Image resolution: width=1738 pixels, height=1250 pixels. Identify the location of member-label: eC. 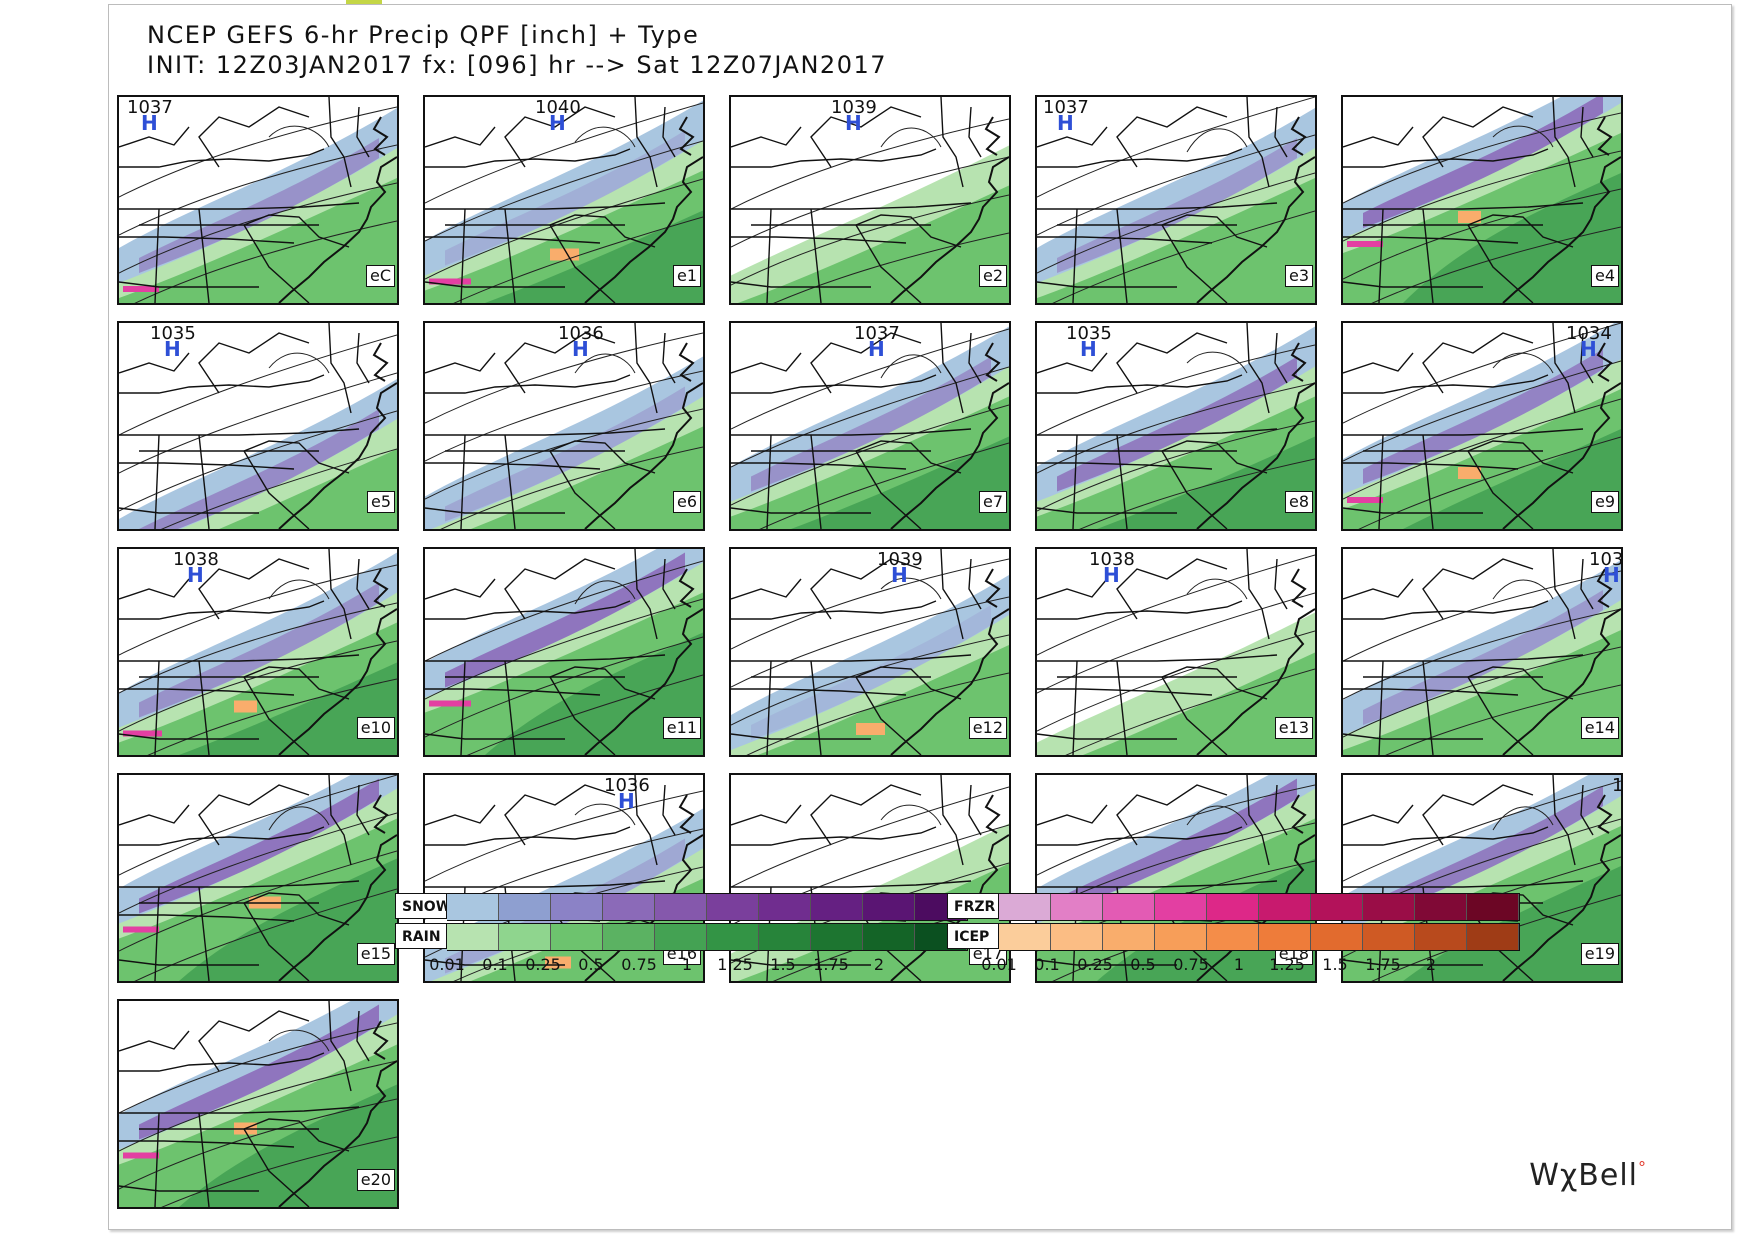
(380, 276).